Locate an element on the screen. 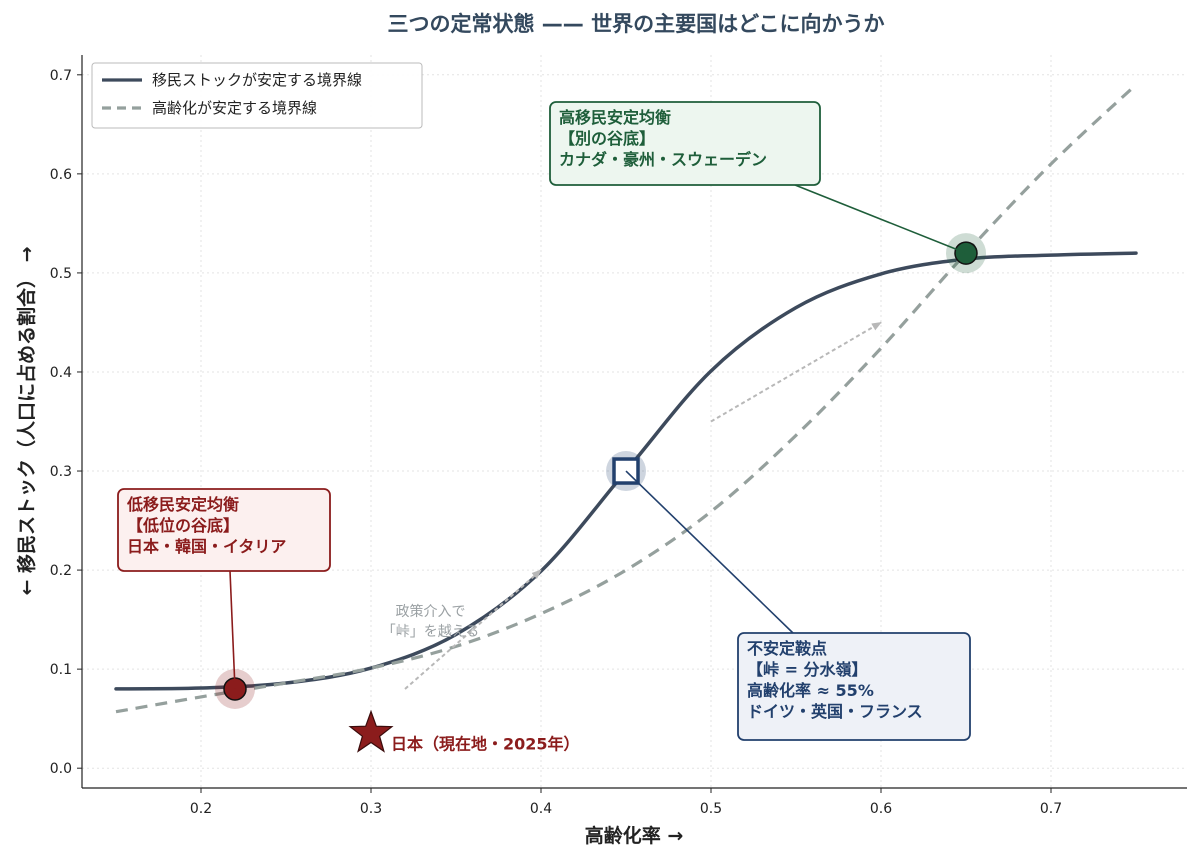 The width and height of the screenshot is (1200, 864). high-equilibrium-annotation-text: 【別の谷底】 is located at coordinates (607, 138).